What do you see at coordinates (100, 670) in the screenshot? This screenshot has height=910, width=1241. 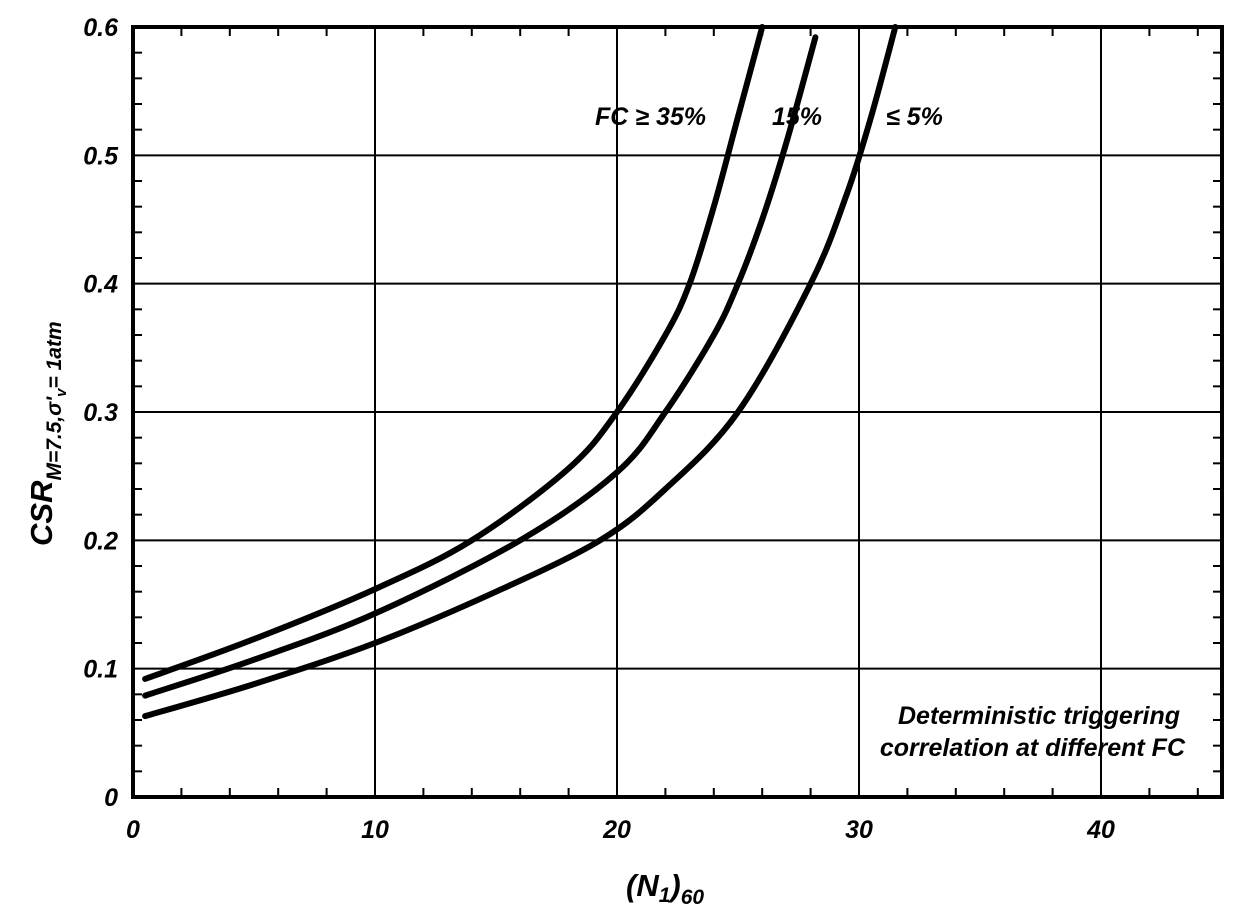 I see `y-tick-label: 0.1` at bounding box center [100, 670].